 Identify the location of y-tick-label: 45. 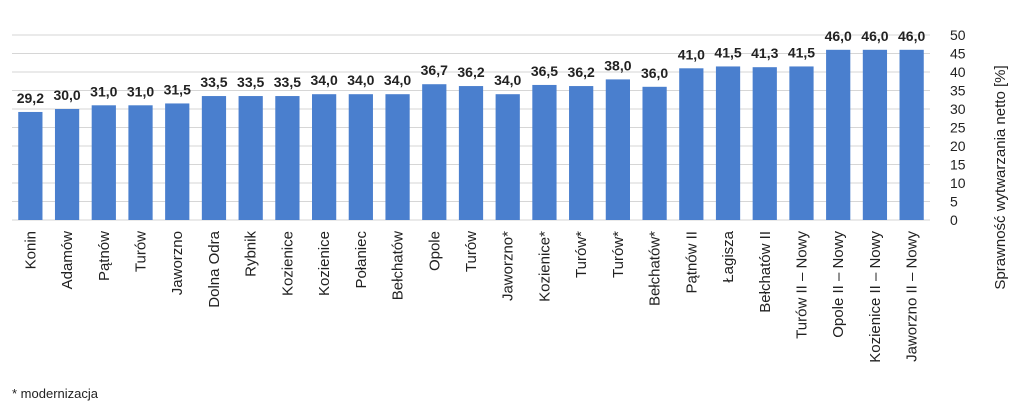
(958, 54).